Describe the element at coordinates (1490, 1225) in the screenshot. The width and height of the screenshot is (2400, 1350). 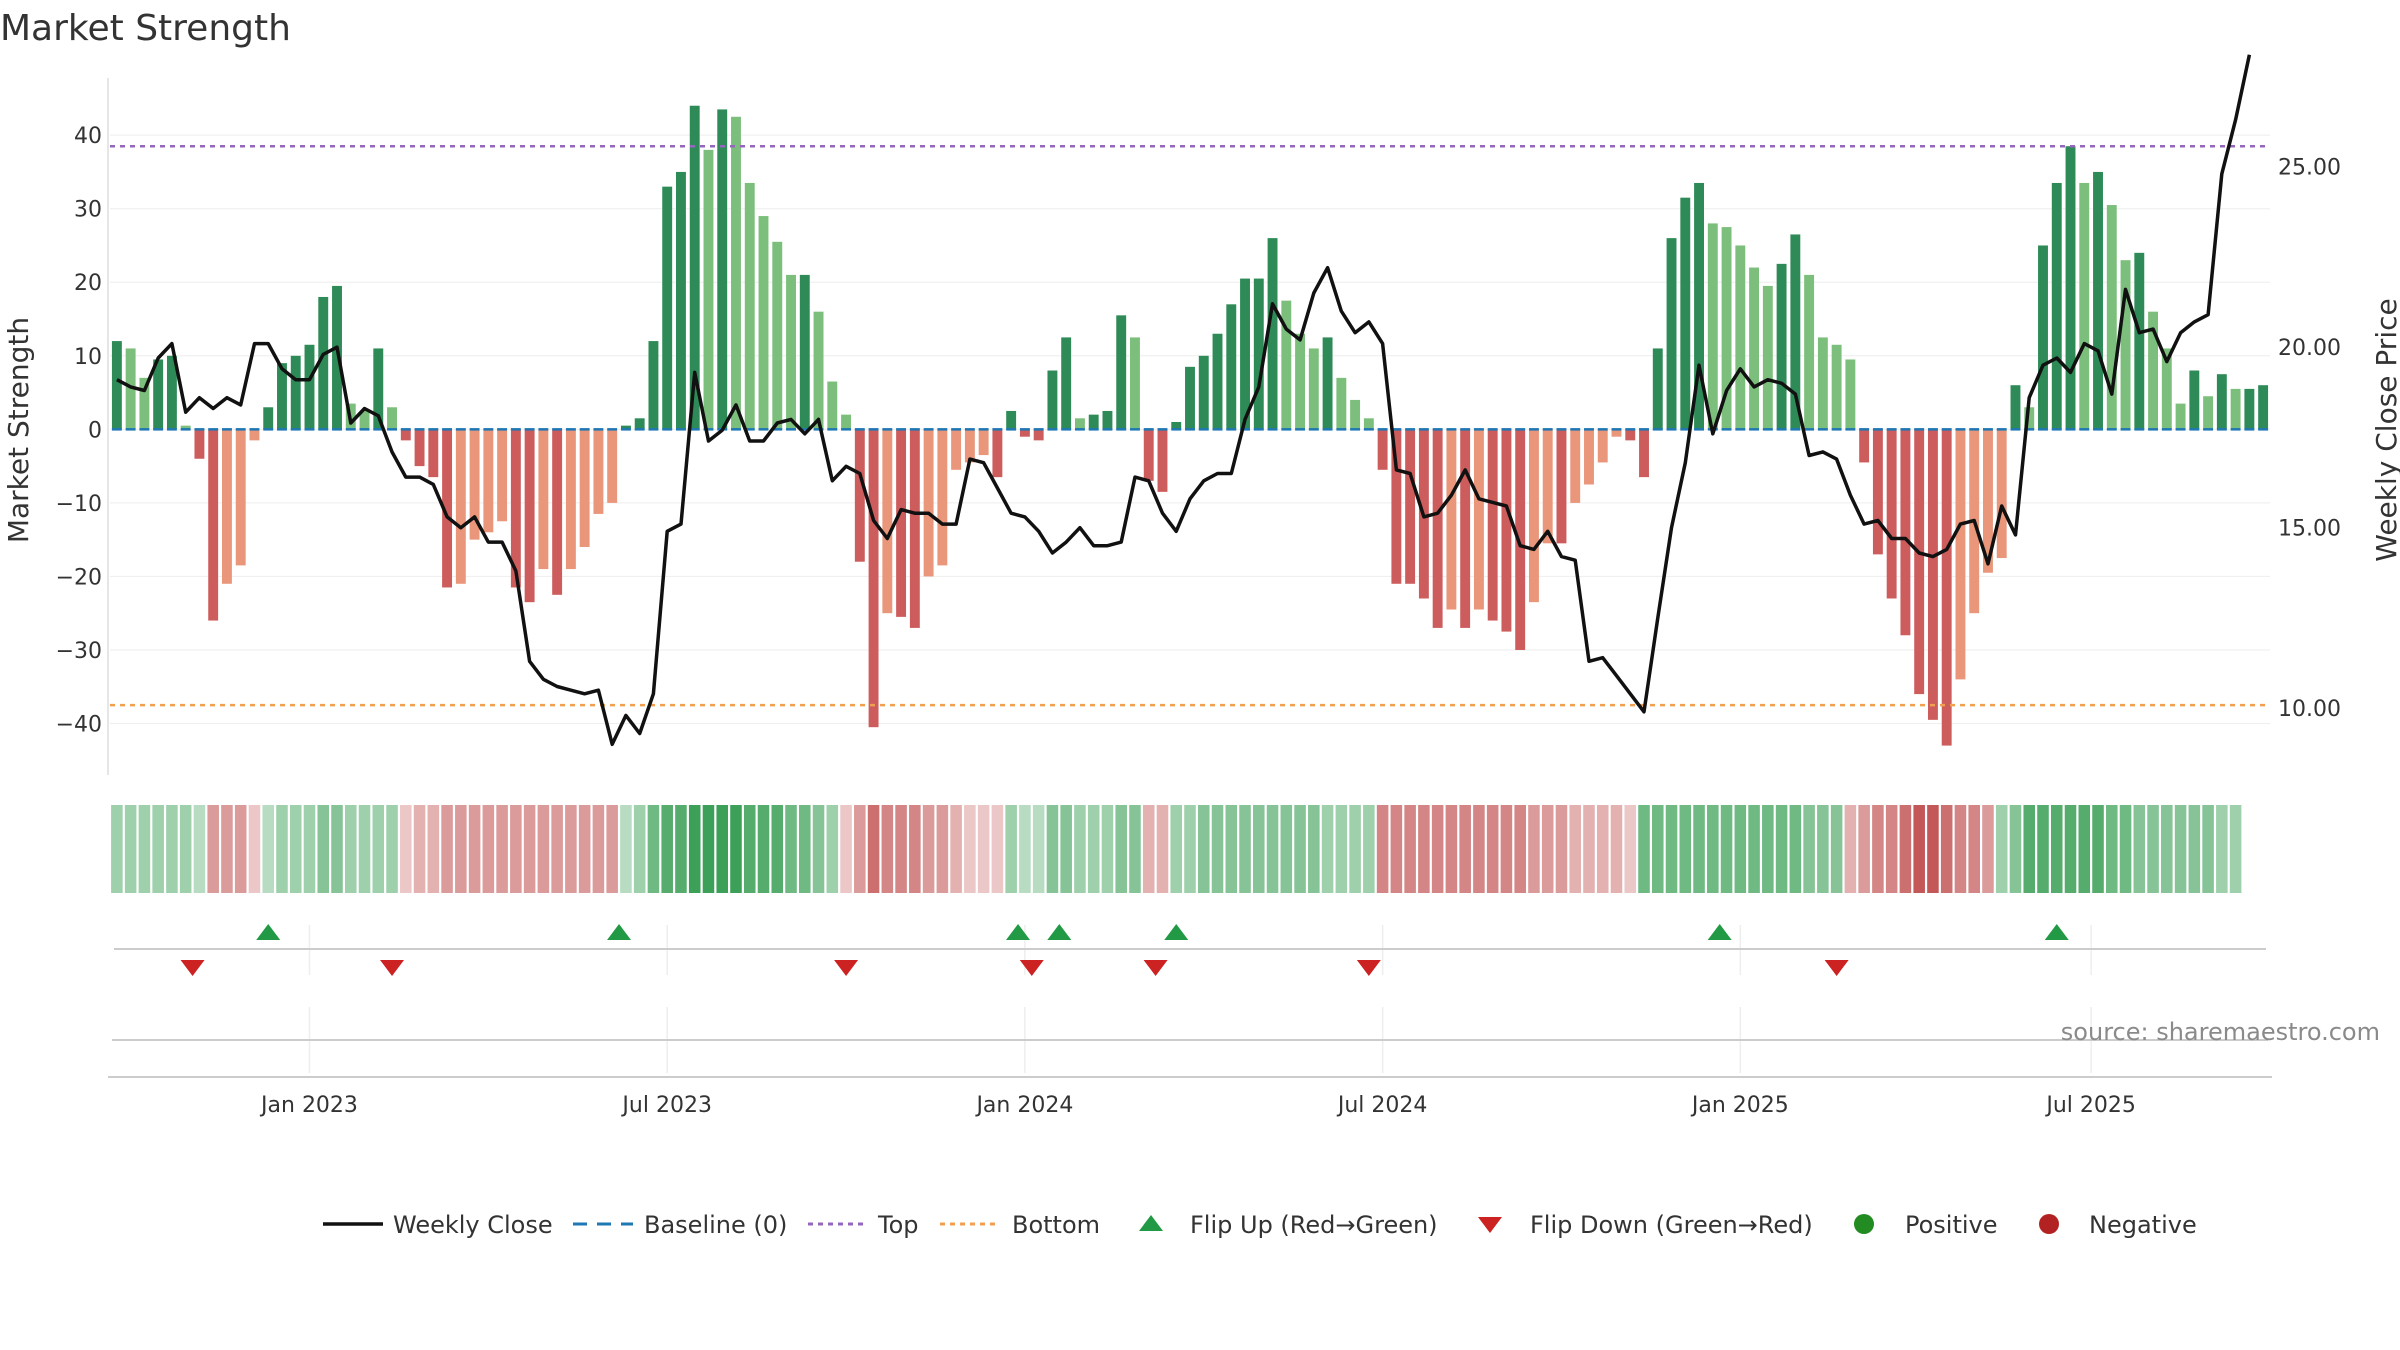
I see `legend-flip-down-icon` at that location.